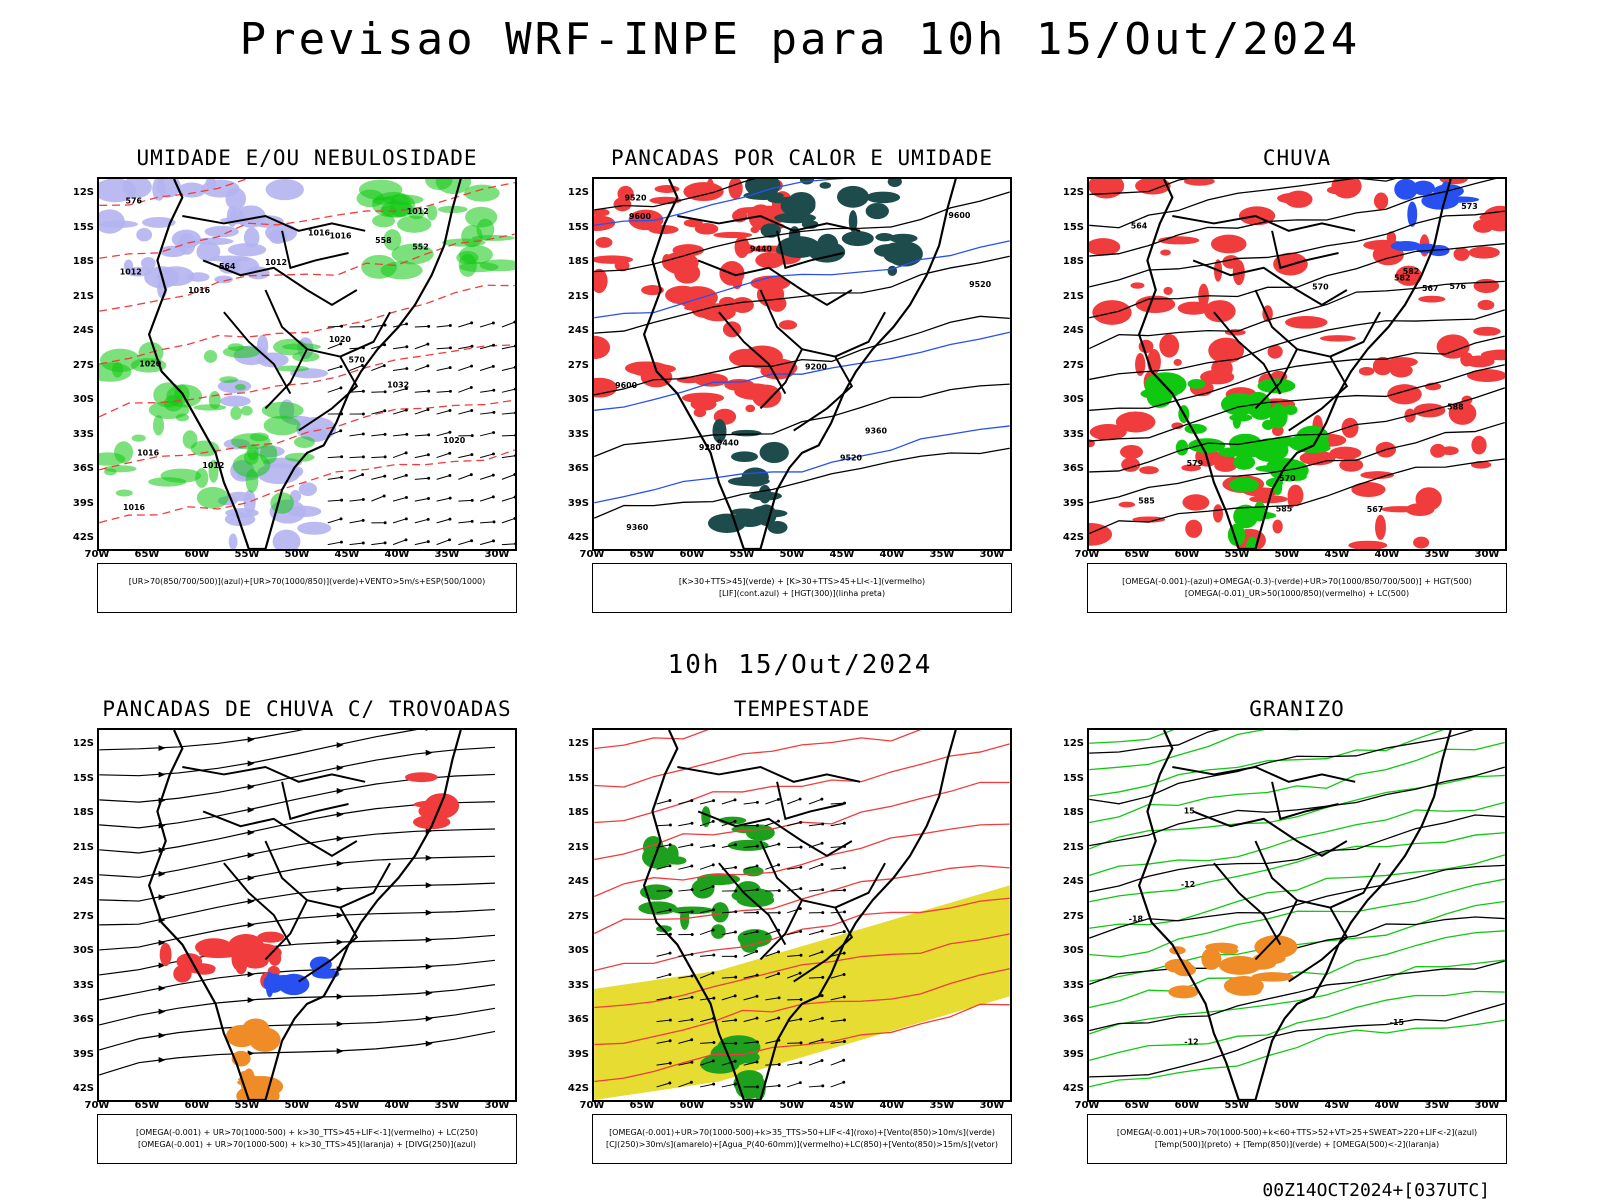 The height and width of the screenshot is (1201, 1600). What do you see at coordinates (592, 554) in the screenshot?
I see `longitude-label: 70W` at bounding box center [592, 554].